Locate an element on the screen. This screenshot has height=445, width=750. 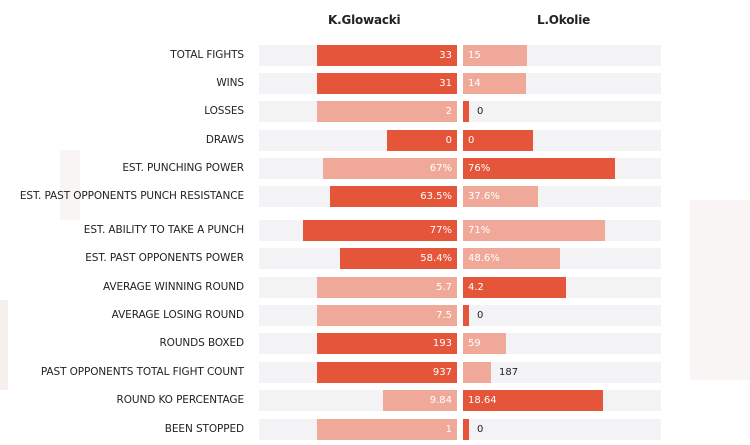
row-label: PAST OPPONENTS TOTAL FIGHT COUNT is located at coordinates (142, 371).